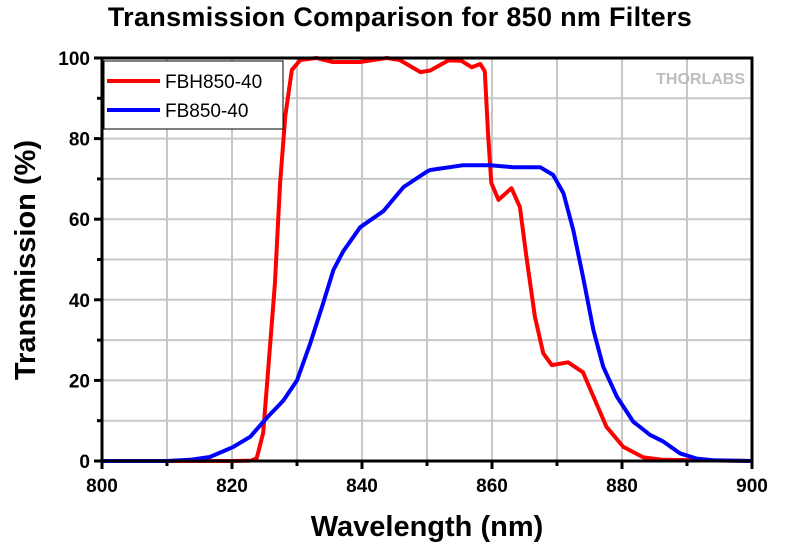 The image size is (800, 547). I want to click on legend: FBH850-40 FB850-40, so click(193, 95).